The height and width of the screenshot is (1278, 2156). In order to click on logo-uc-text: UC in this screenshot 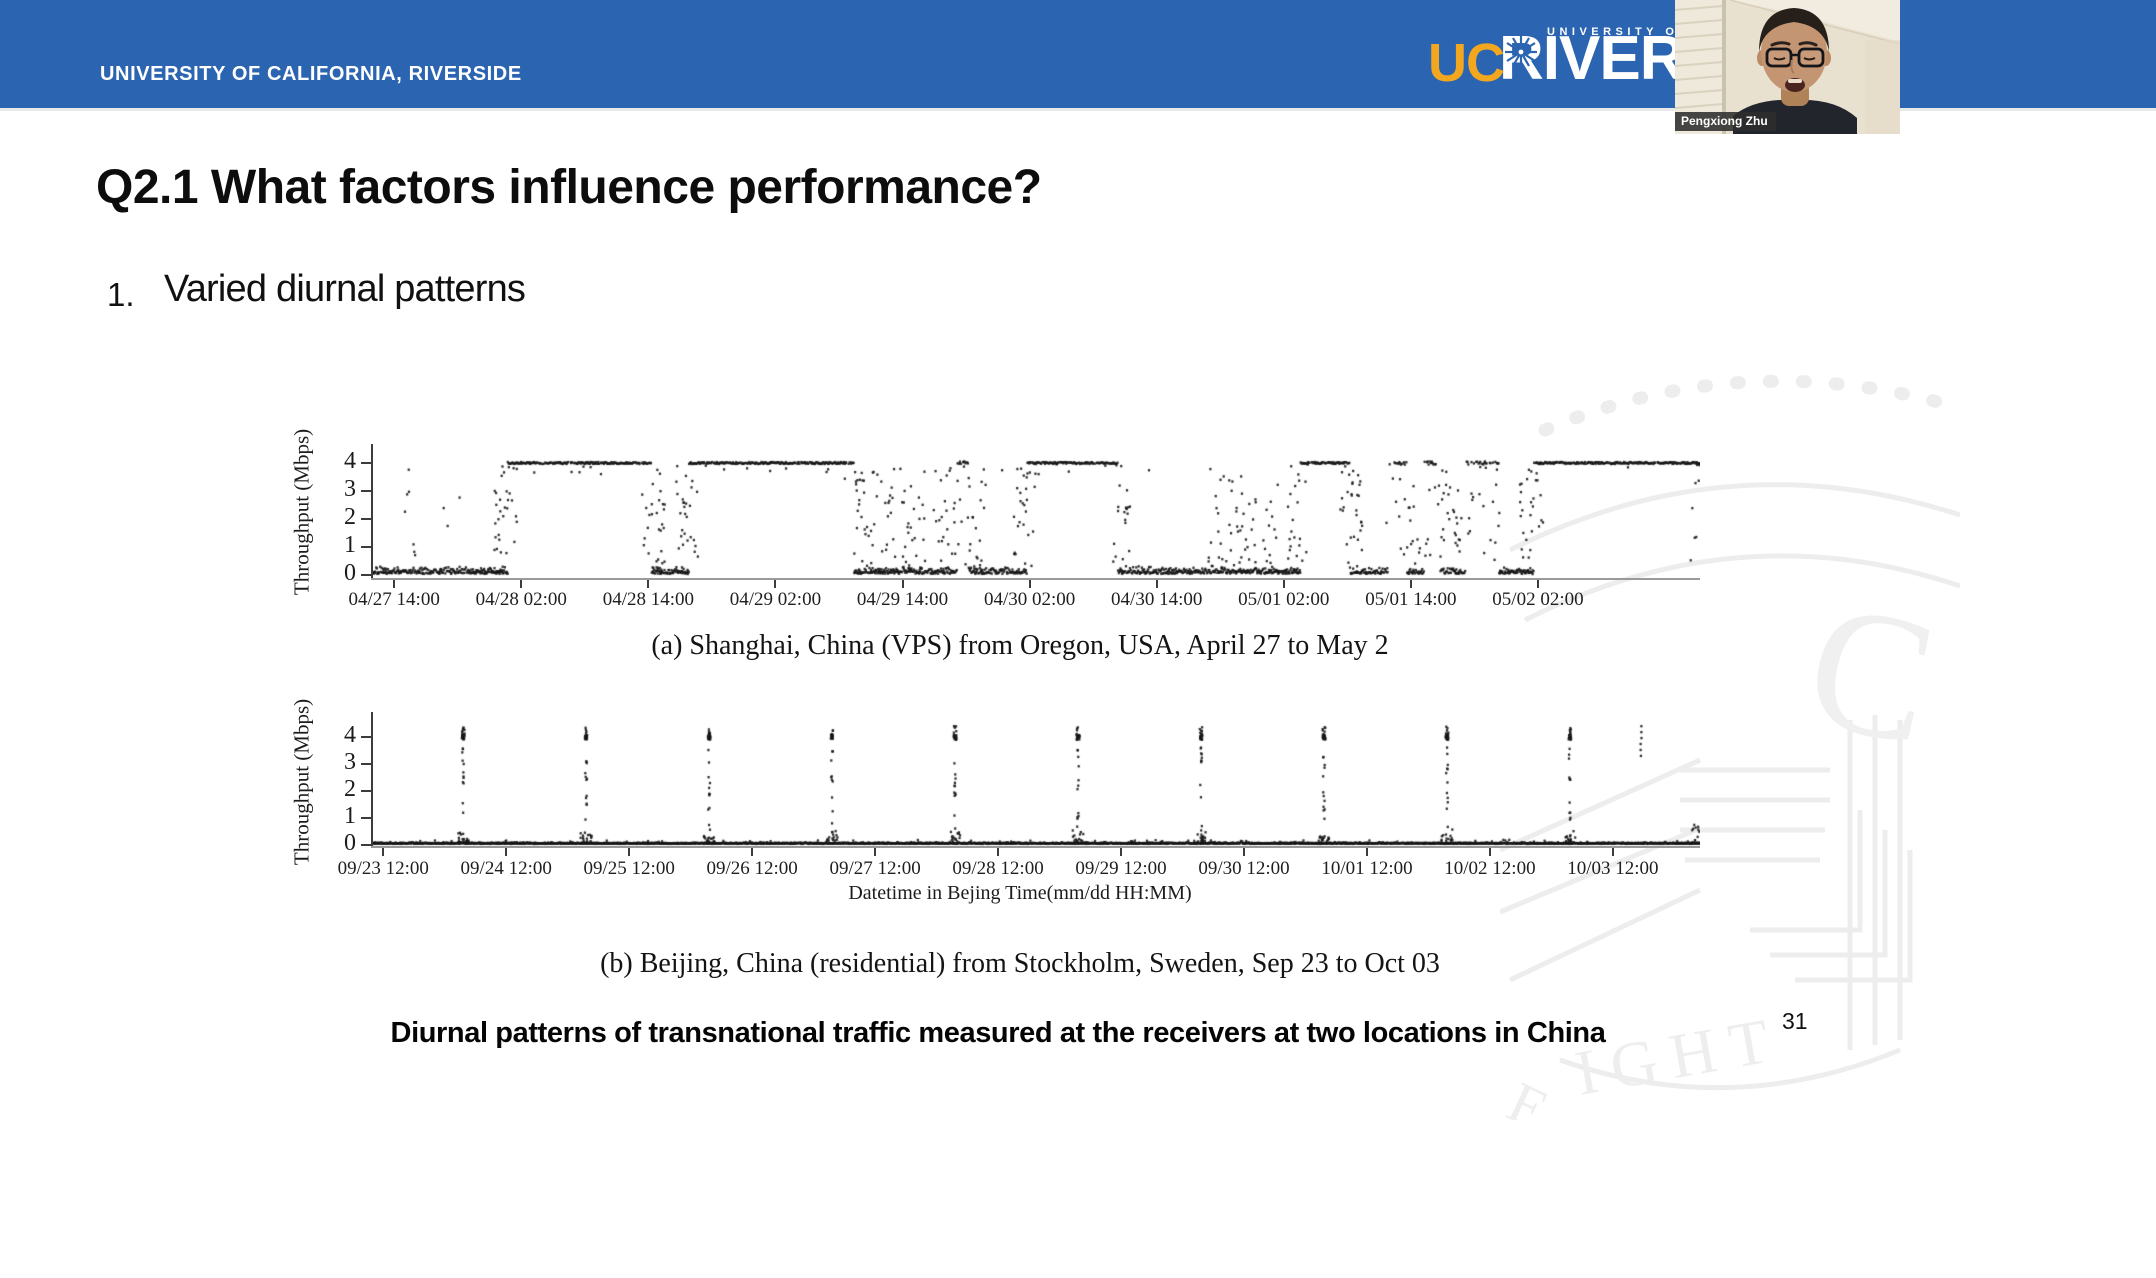, I will do `click(1466, 63)`.